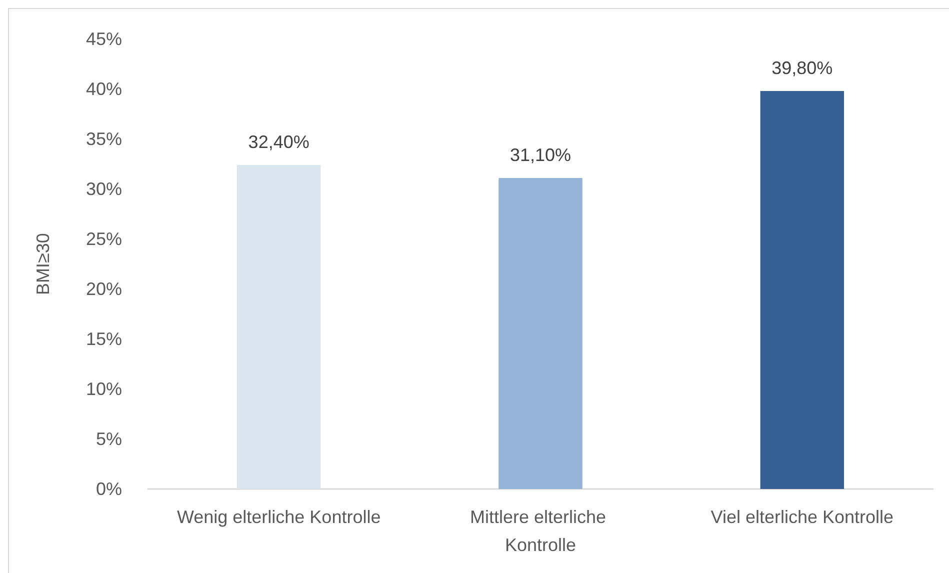 The image size is (949, 573). What do you see at coordinates (104, 189) in the screenshot?
I see `y-tick-label: 30%` at bounding box center [104, 189].